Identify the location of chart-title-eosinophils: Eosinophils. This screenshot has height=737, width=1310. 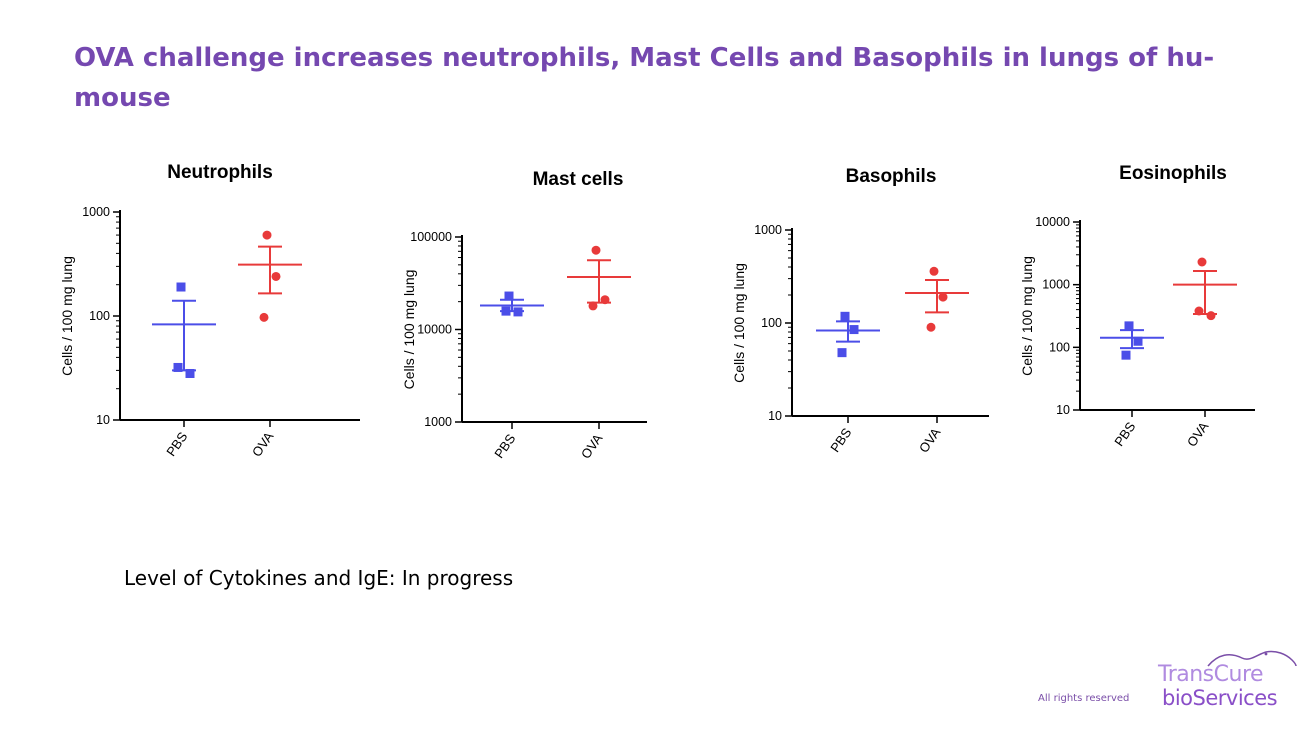
(1173, 173).